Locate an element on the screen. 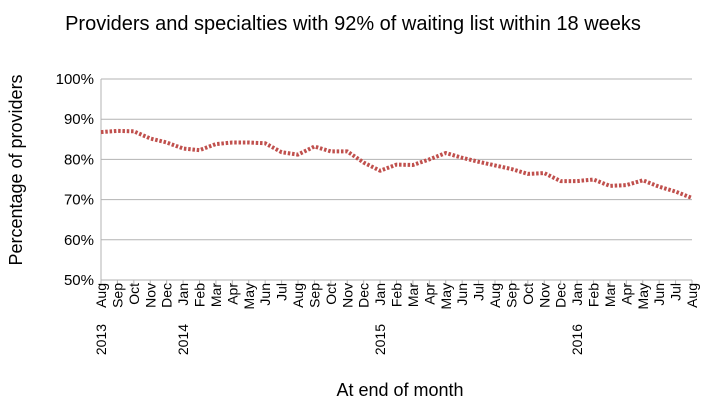 The image size is (707, 406). y-tick-label: 50% is located at coordinates (79, 280).